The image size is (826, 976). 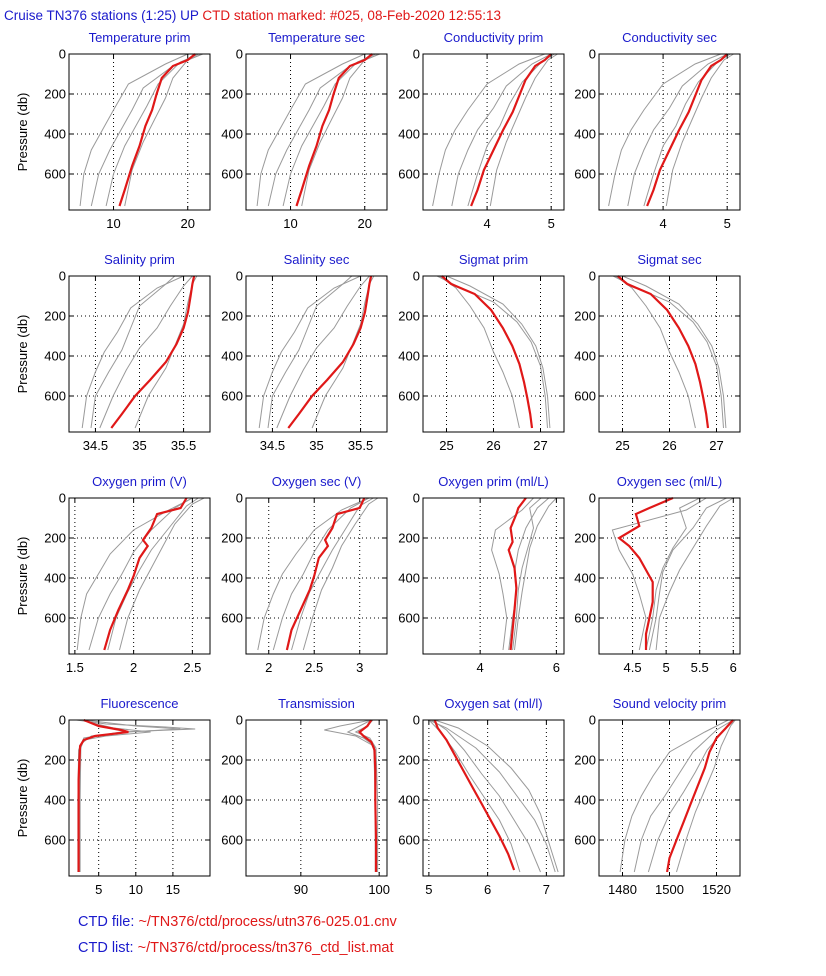 What do you see at coordinates (359, 667) in the screenshot?
I see `x-tick-label: 3` at bounding box center [359, 667].